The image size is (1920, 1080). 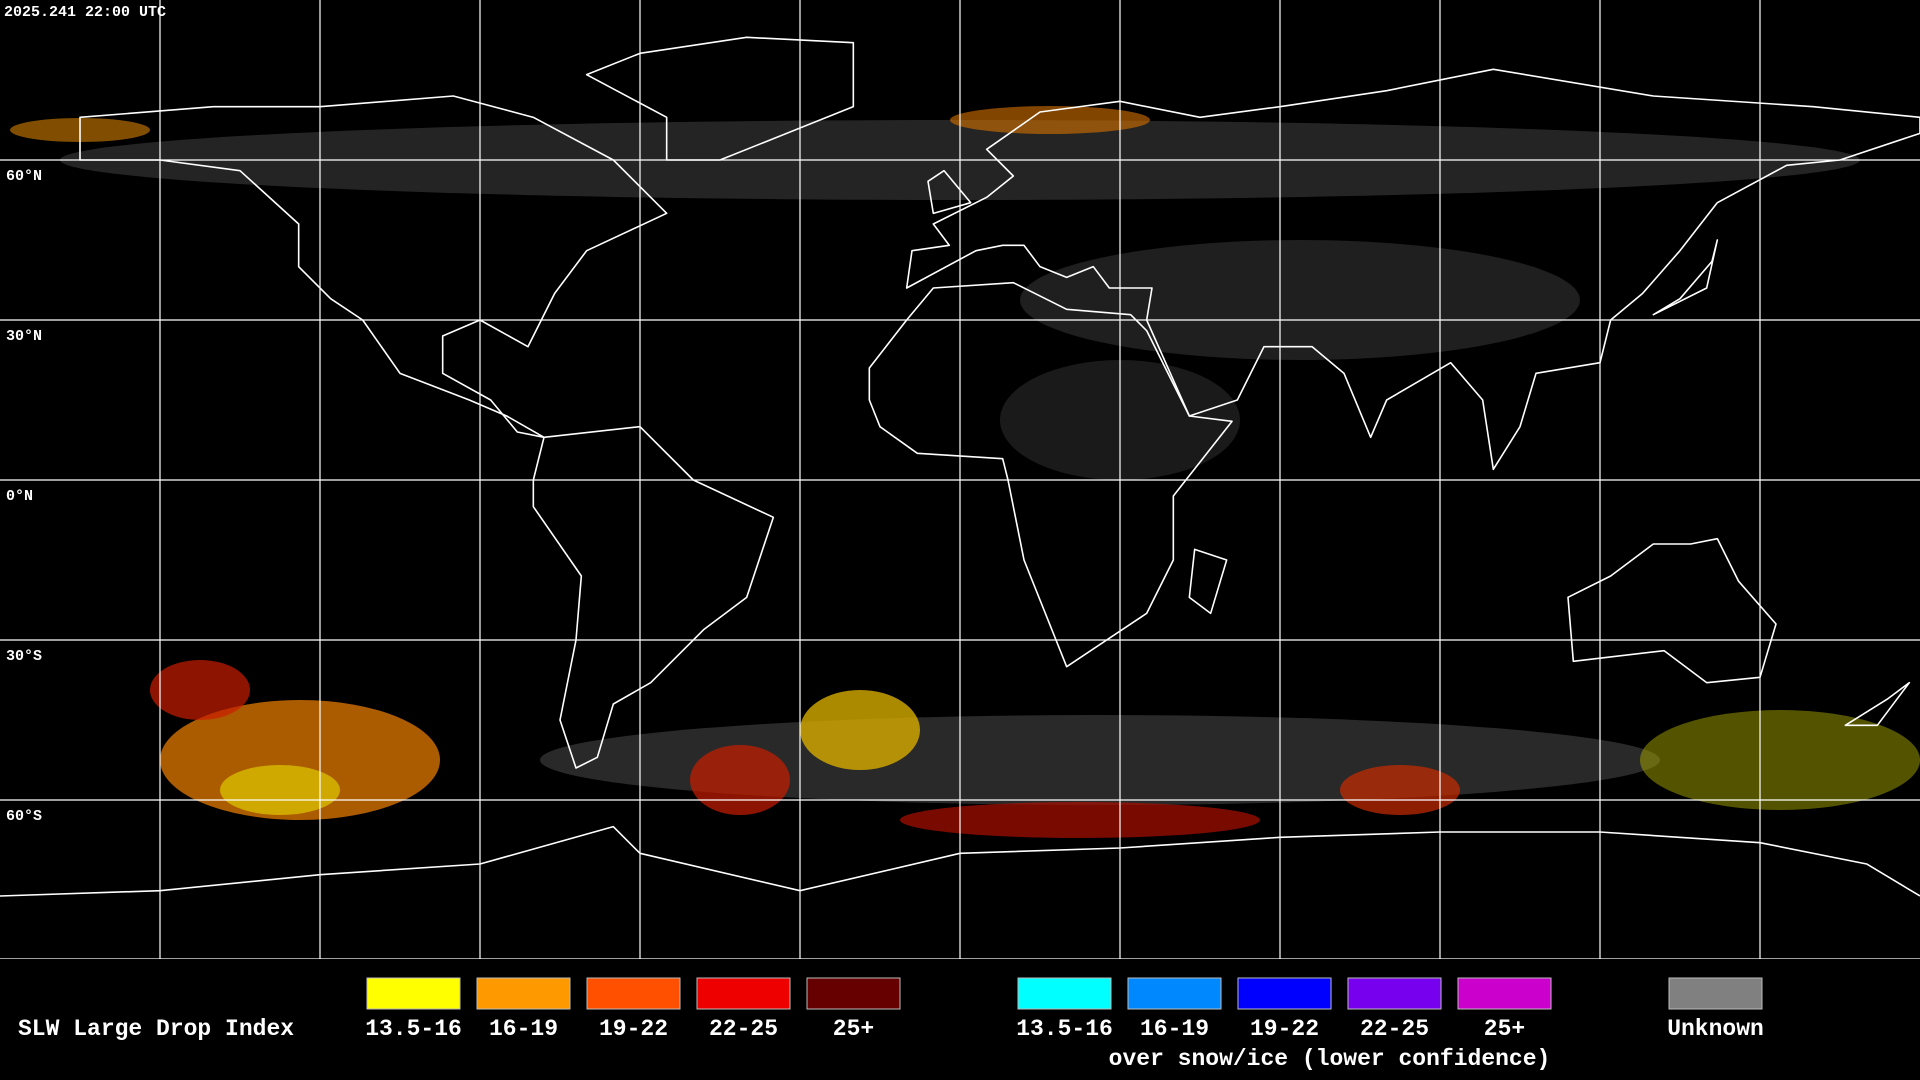 What do you see at coordinates (85, 12) in the screenshot?
I see `timestamp: 2025.241 22:00 UTC` at bounding box center [85, 12].